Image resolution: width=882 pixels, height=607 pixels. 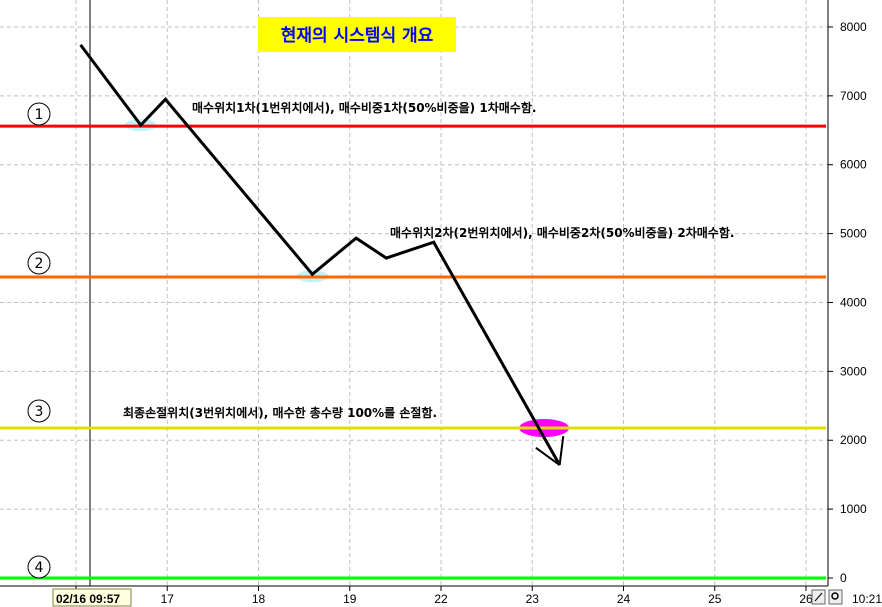 I want to click on title-box, so click(x=357, y=34).